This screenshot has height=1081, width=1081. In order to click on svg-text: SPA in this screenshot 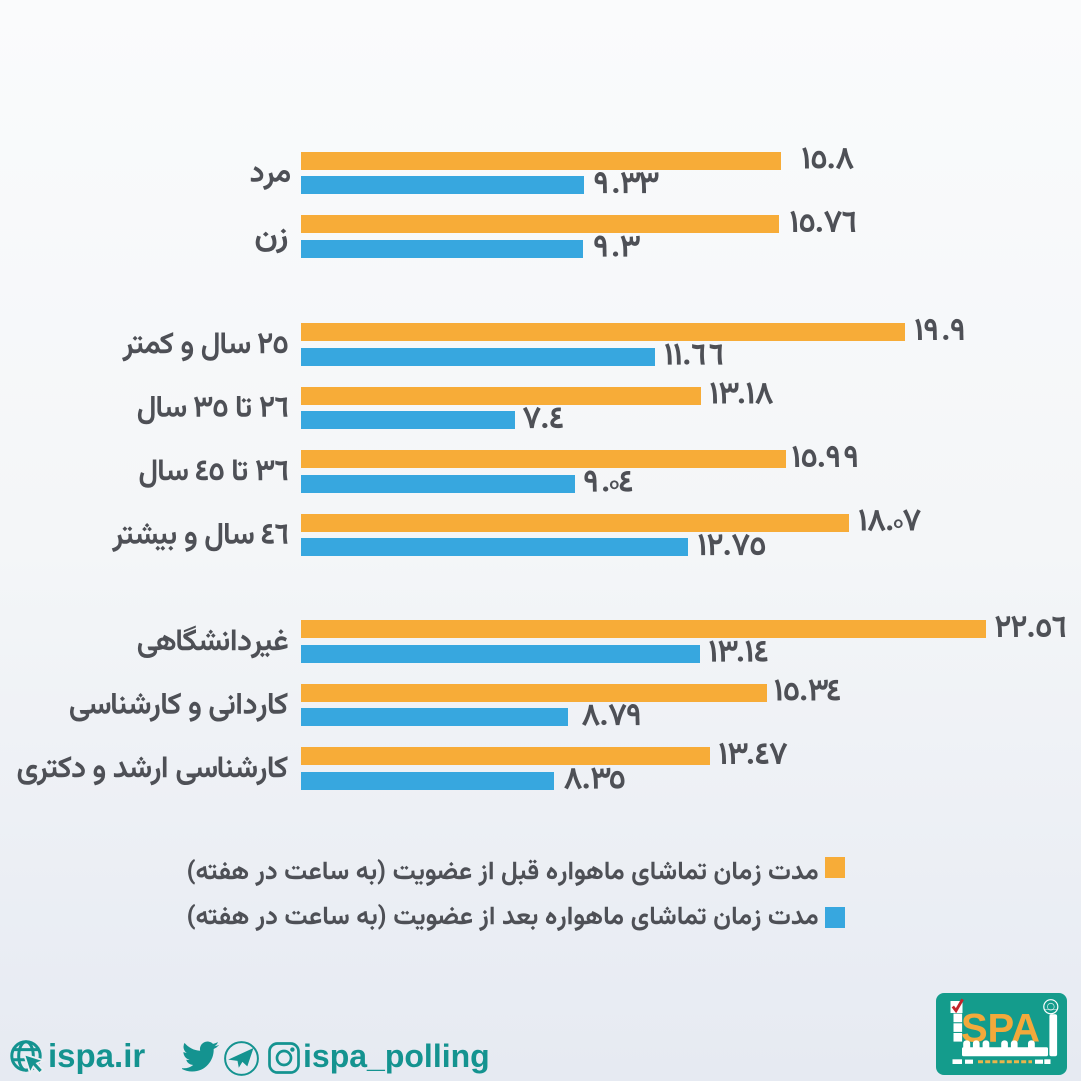, I will do `click(1000, 1029)`.